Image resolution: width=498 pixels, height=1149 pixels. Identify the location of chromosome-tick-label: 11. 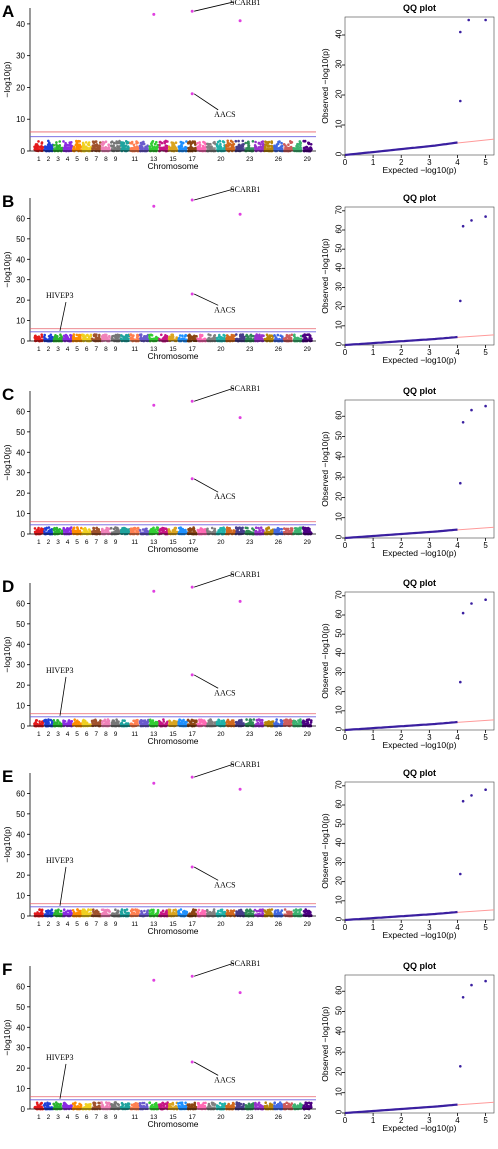
(134, 542).